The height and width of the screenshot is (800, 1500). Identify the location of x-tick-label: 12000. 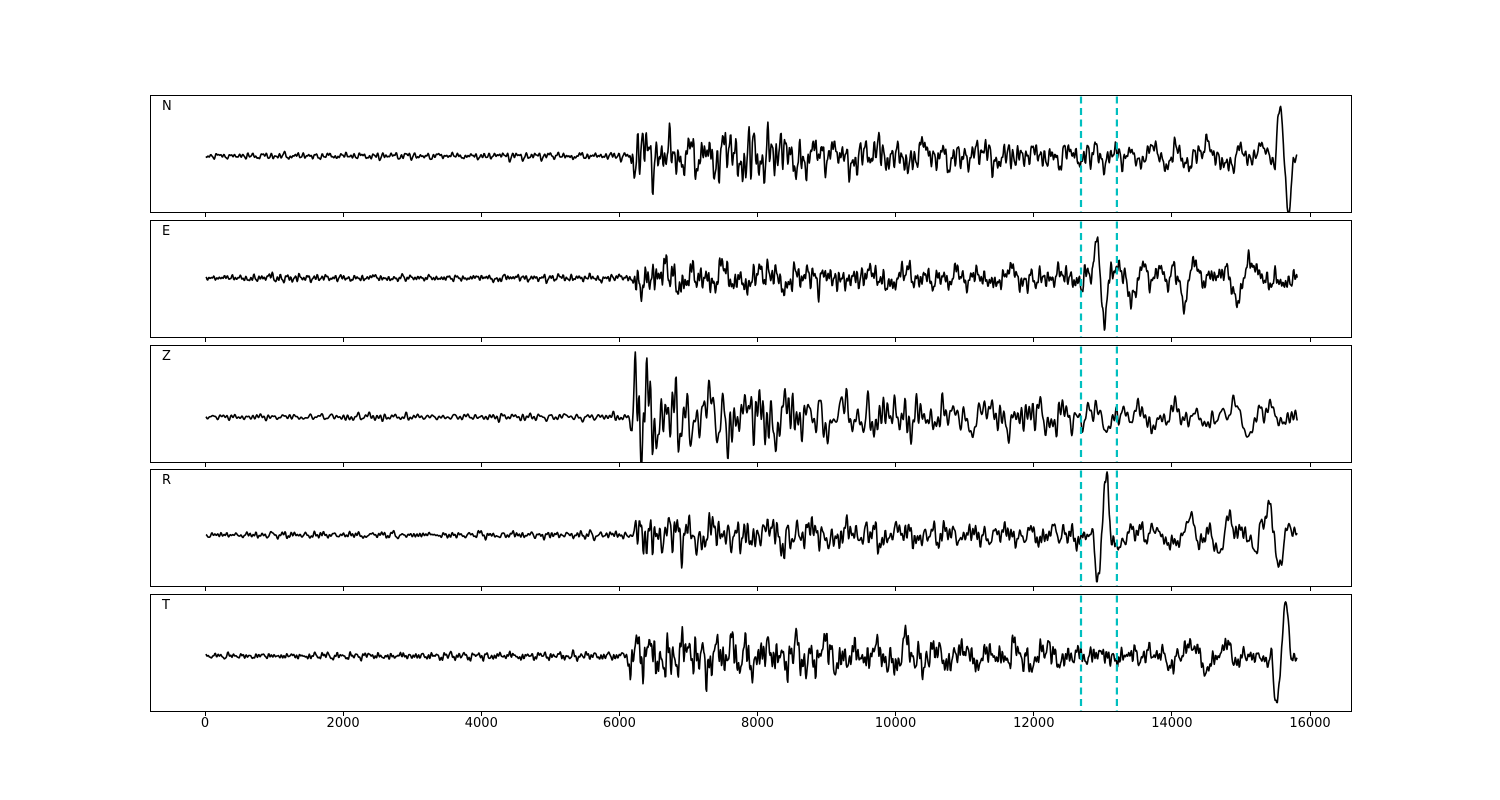
(1034, 723).